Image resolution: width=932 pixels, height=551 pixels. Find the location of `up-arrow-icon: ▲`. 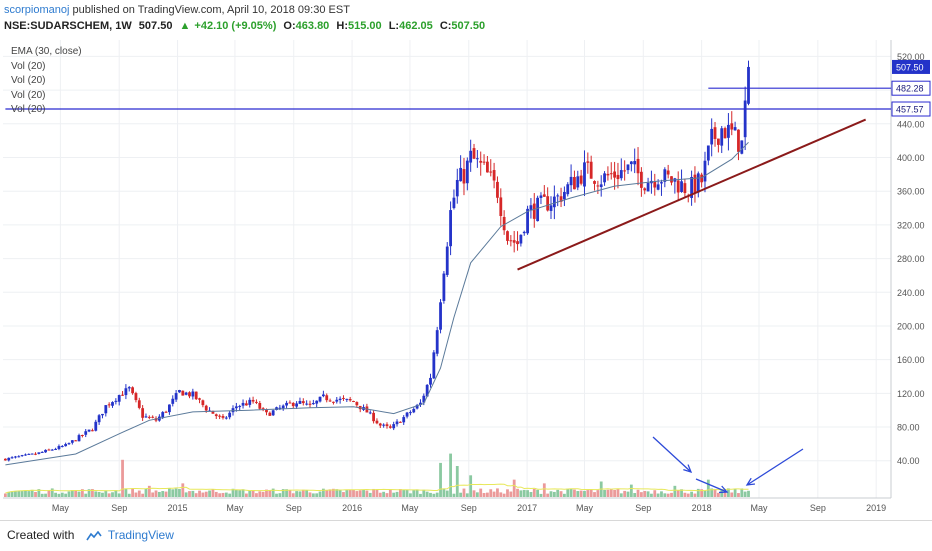

up-arrow-icon: ▲ is located at coordinates (185, 26).